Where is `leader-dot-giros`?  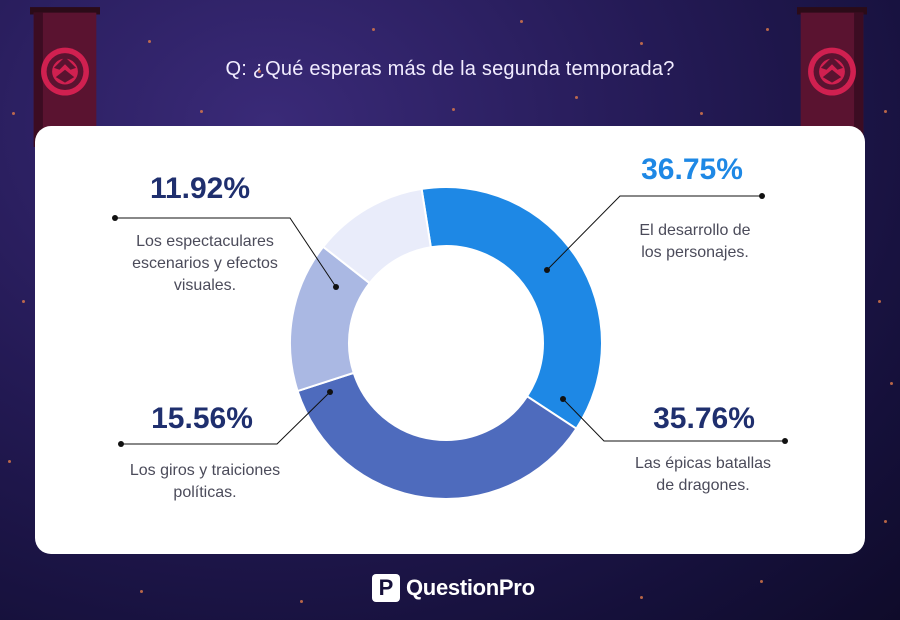 leader-dot-giros is located at coordinates (330, 392).